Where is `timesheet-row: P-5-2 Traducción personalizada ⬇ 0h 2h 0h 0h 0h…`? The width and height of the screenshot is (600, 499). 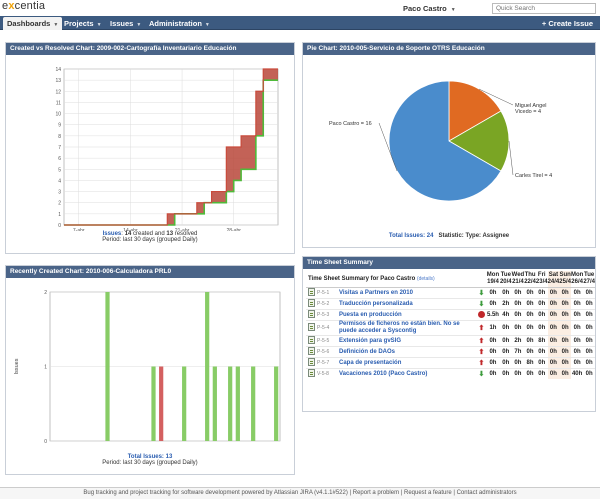
timesheet-row: P-5-2 Traducción personalizada ⬇ 0h 2h 0h 0h 0h… is located at coordinates (450, 304).